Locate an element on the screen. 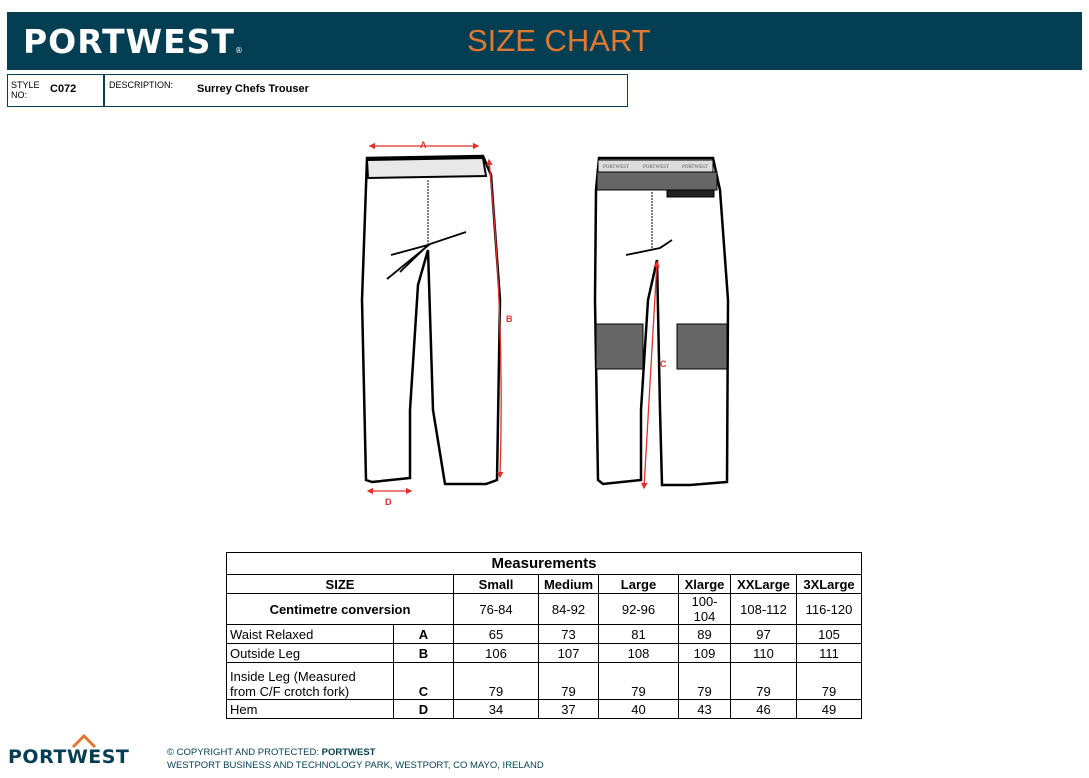 This screenshot has height=778, width=1089. row-code: A is located at coordinates (423, 634).